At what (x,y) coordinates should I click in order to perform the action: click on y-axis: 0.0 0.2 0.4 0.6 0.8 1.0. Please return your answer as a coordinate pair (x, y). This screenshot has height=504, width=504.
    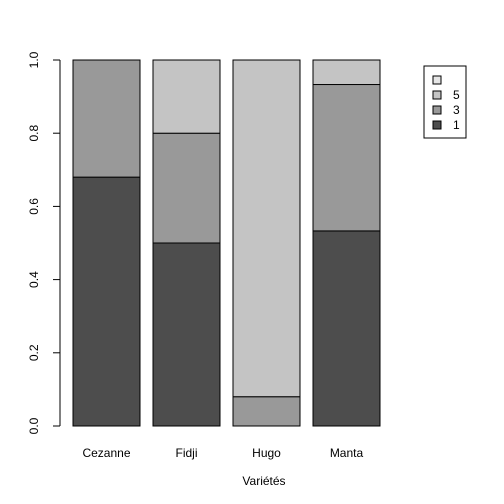
    Looking at the image, I should click on (44, 242).